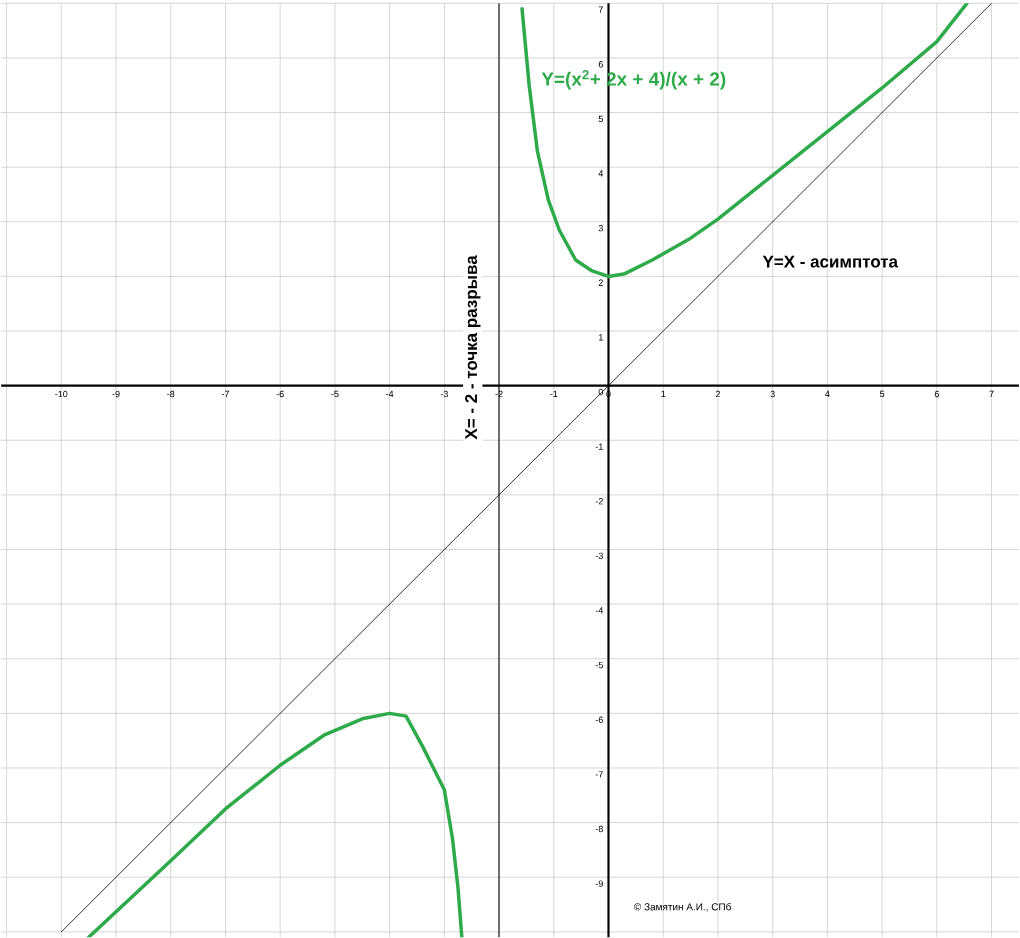 This screenshot has width=1020, height=938. Describe the element at coordinates (682, 907) in the screenshot. I see `annotation: © Замятин А.И., СПб` at that location.